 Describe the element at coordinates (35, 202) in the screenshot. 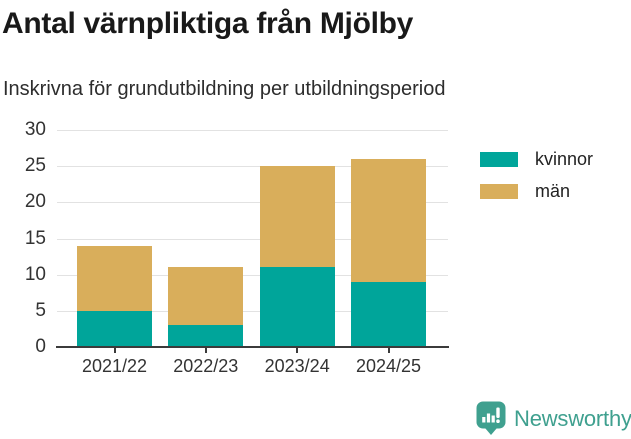

I see `y-axis-tick-label: 20` at that location.